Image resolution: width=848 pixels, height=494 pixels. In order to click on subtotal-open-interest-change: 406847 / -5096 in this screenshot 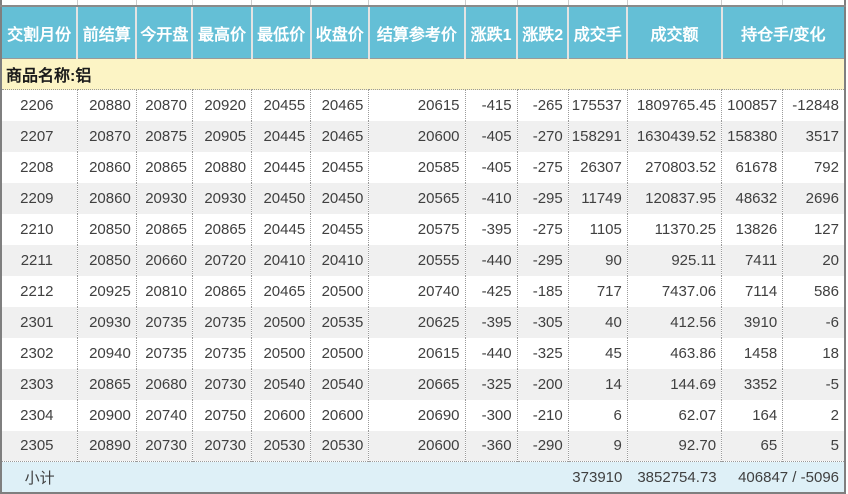, I will do `click(783, 477)`.